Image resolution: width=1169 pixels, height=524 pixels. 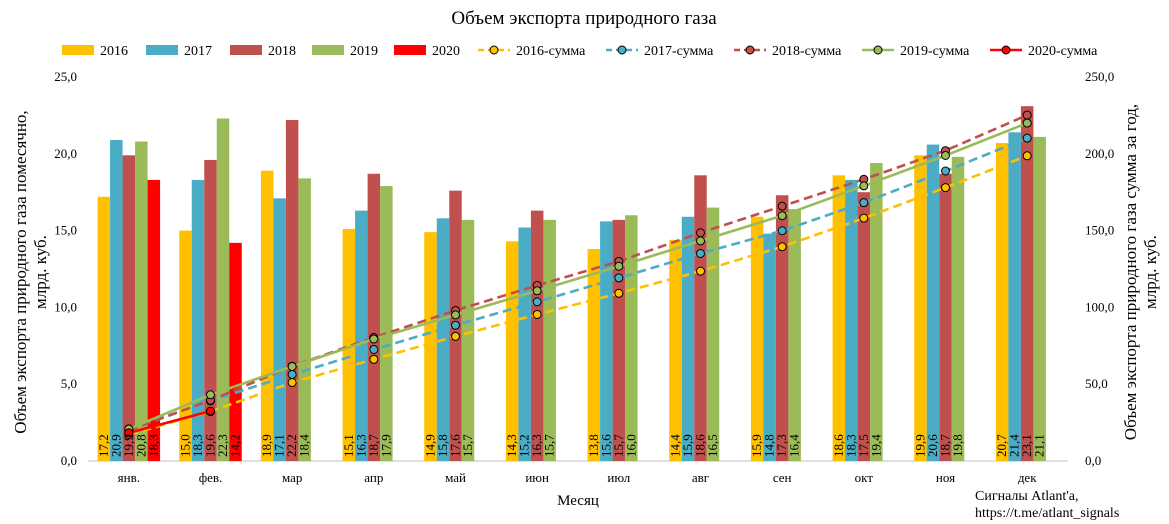 I want to click on credit-line-1: Сигналы Atlant'a,, so click(x=1027, y=496).